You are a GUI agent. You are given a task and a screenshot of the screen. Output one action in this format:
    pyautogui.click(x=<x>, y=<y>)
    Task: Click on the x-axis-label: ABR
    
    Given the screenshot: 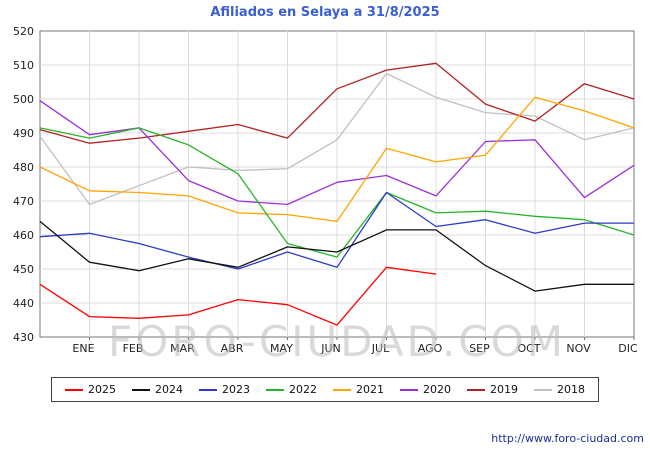 What is the action you would take?
    pyautogui.click(x=232, y=348)
    